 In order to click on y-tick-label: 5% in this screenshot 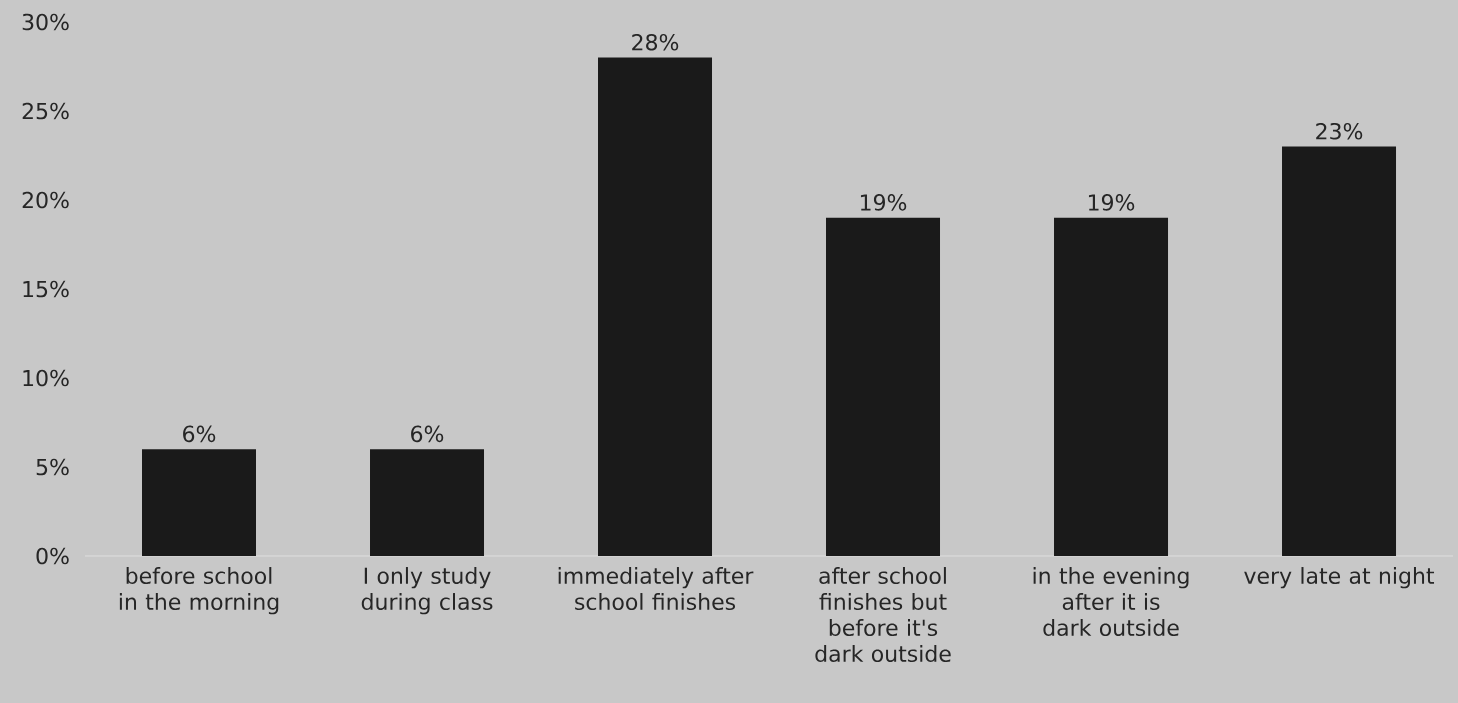, I will do `click(52, 467)`.